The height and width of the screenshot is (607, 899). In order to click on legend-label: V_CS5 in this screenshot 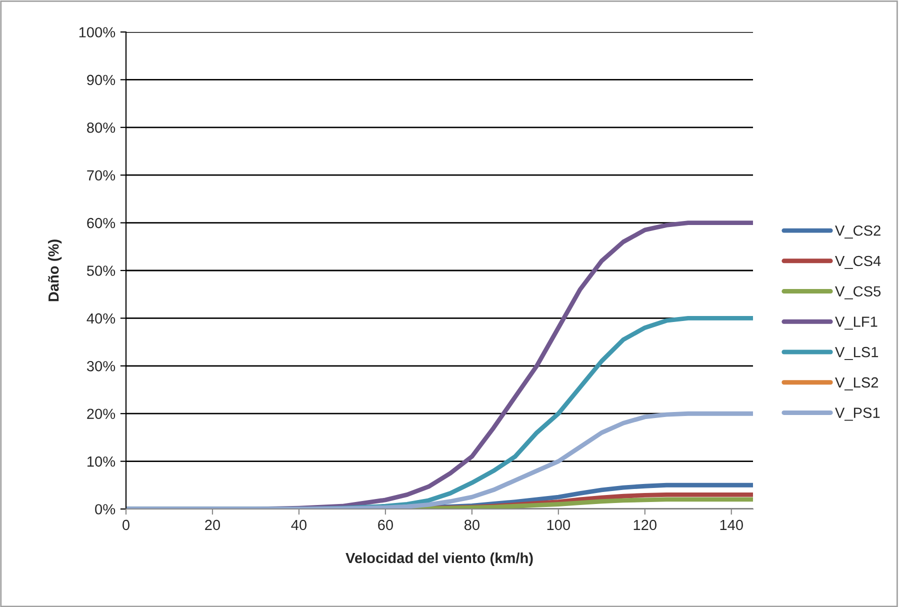, I will do `click(858, 293)`.